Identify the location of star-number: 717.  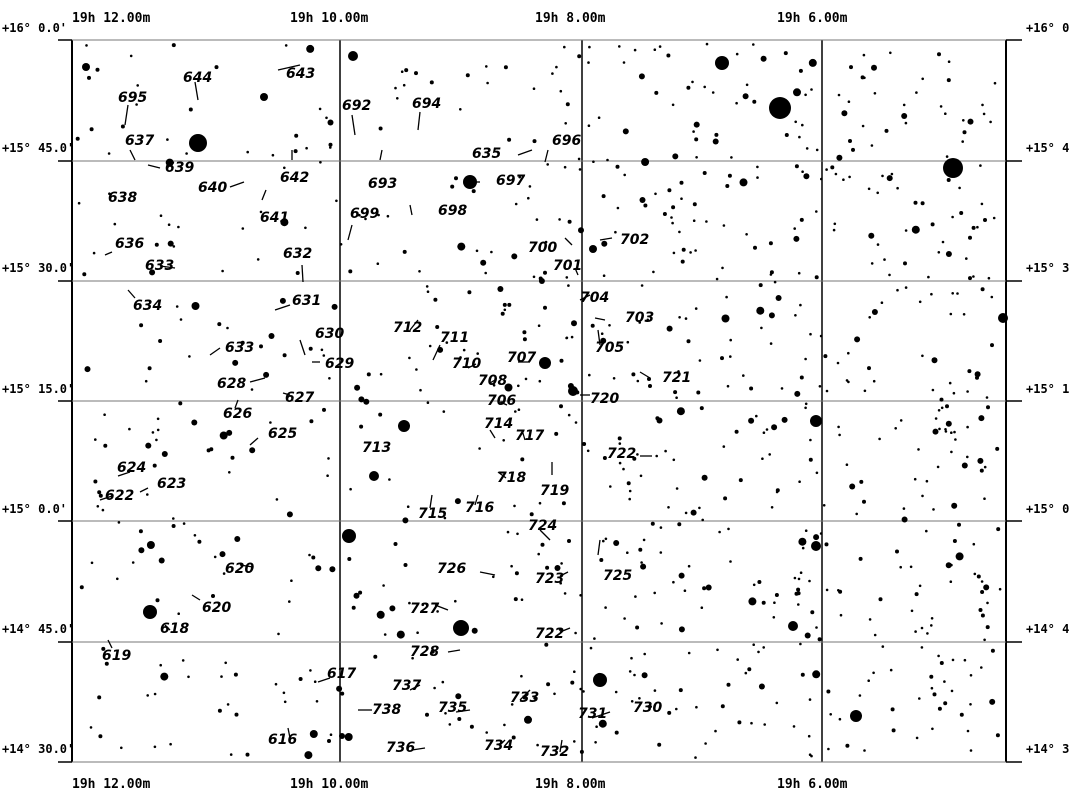
(529, 436).